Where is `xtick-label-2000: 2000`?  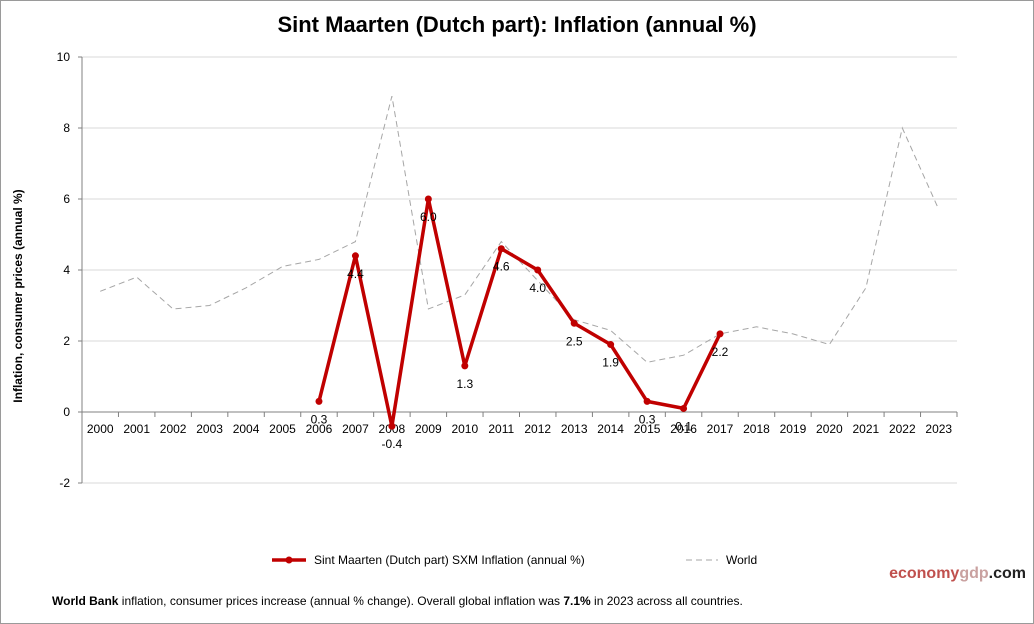
xtick-label-2000: 2000 is located at coordinates (100, 429).